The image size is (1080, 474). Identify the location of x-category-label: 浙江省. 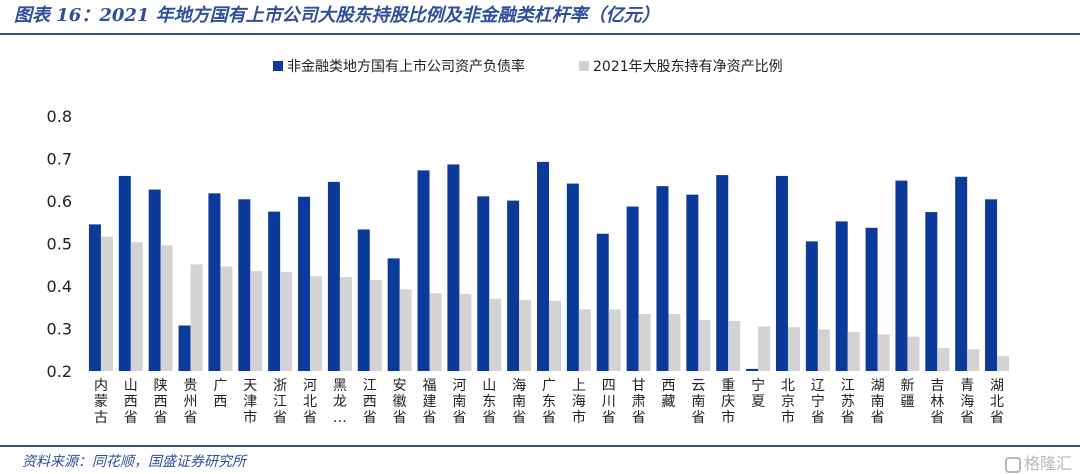
(280, 402).